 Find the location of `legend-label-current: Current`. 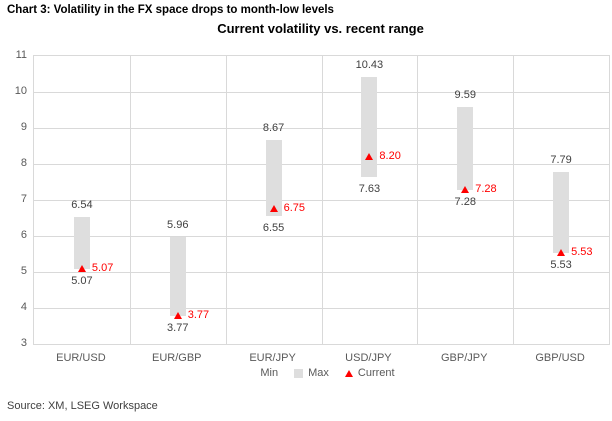

legend-label-current: Current is located at coordinates (376, 373).